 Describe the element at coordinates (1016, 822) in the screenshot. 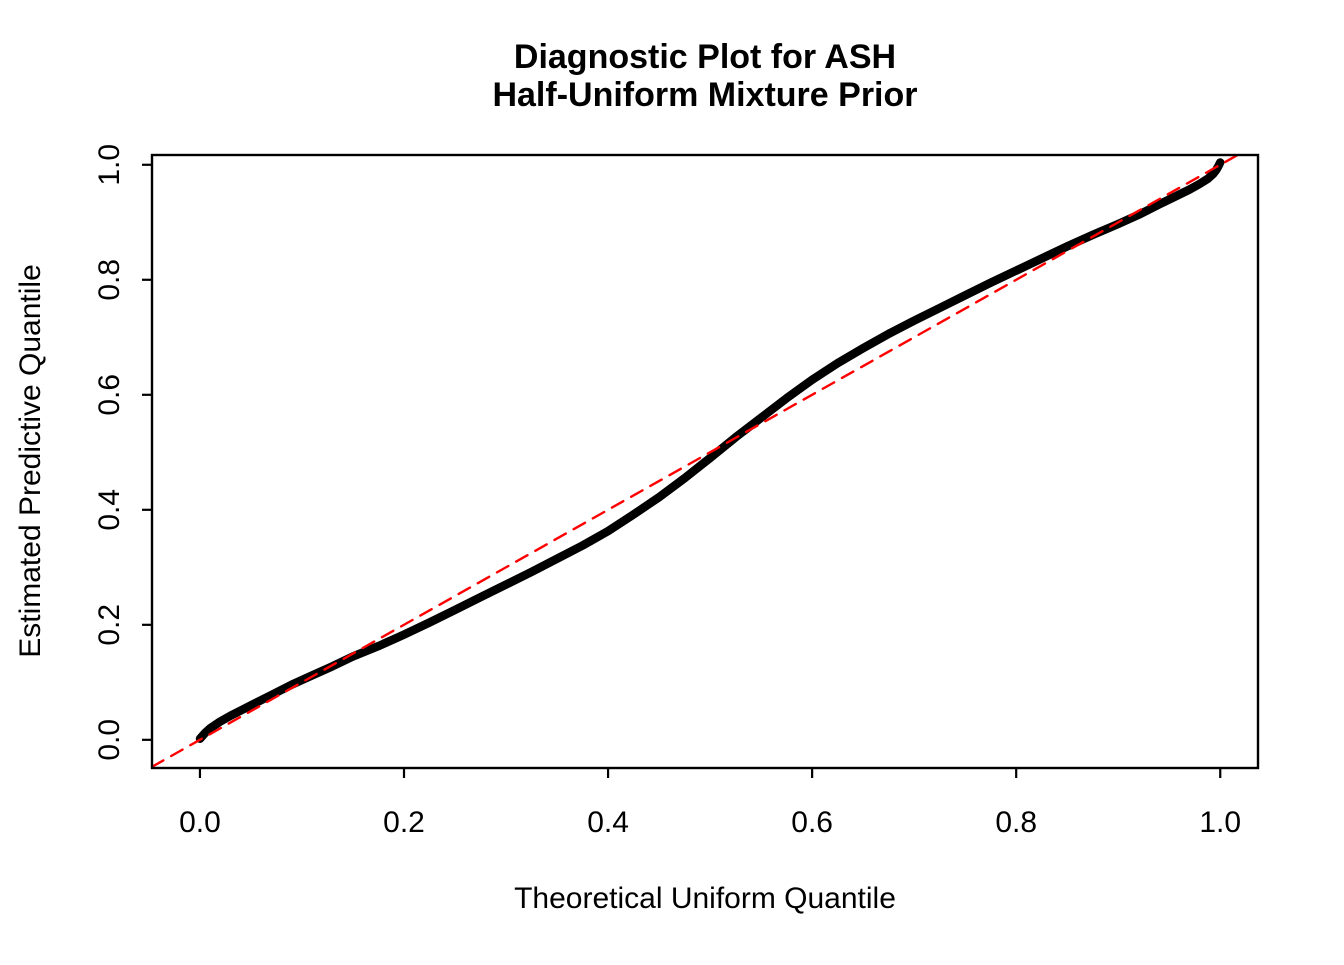

I see `x-tick-label: 0.8` at that location.